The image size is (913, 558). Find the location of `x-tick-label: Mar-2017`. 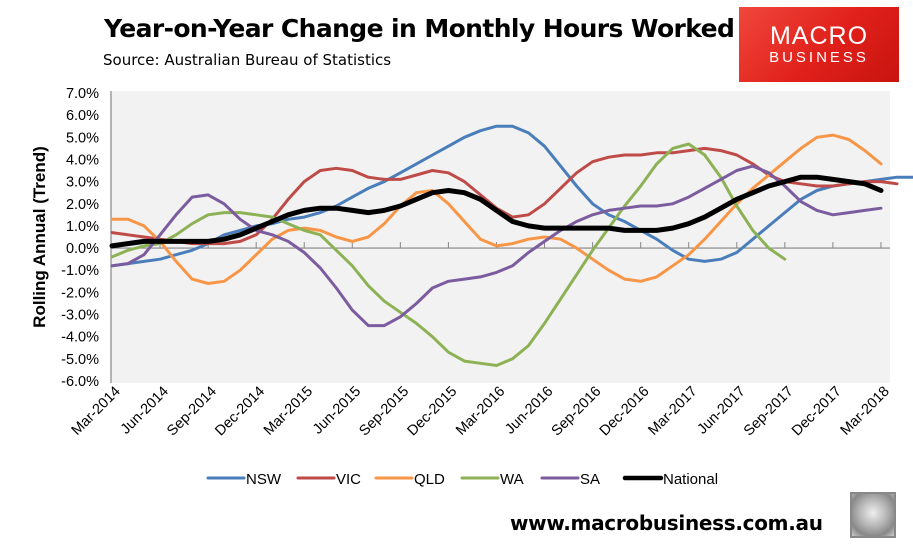

x-tick-label: Mar-2017 is located at coordinates (672, 411).